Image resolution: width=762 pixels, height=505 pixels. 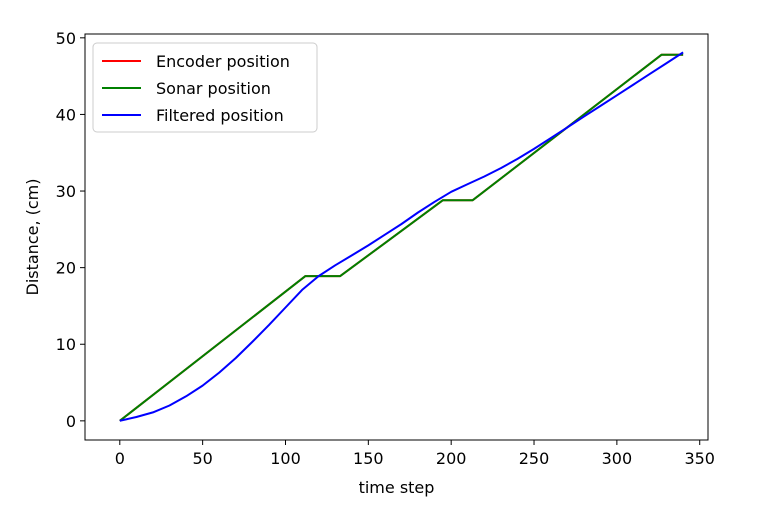 What do you see at coordinates (66, 191) in the screenshot?
I see `y-tick-label: 30` at bounding box center [66, 191].